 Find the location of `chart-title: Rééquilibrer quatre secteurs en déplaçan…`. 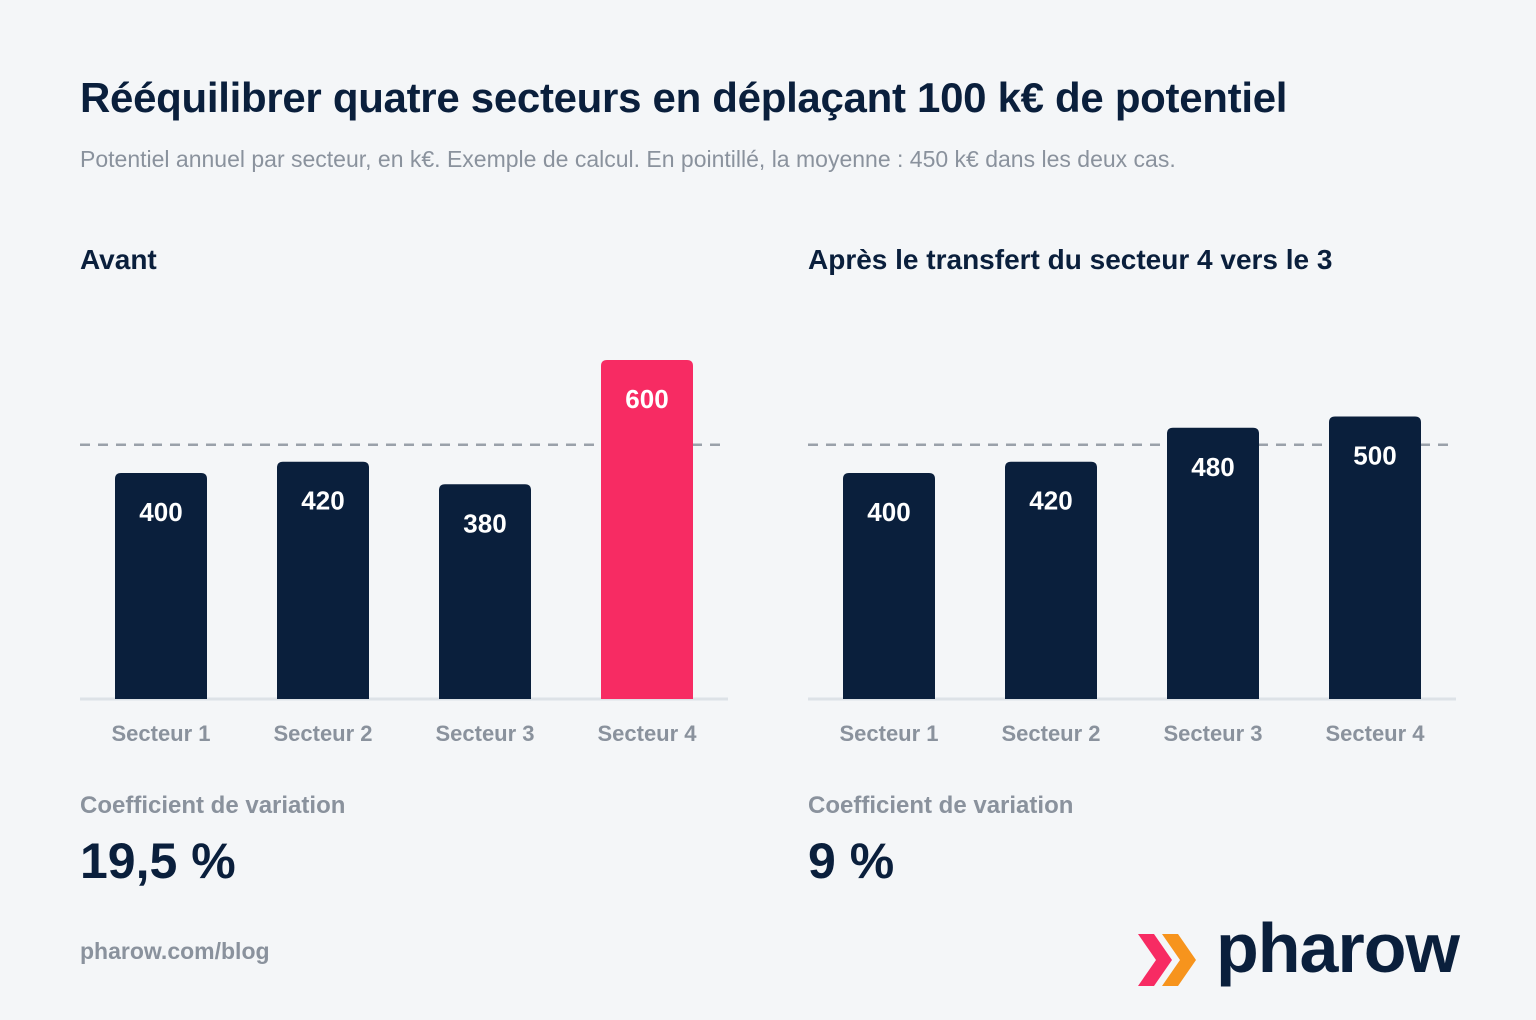

chart-title: Rééquilibrer quatre secteurs en déplaçan… is located at coordinates (684, 97).